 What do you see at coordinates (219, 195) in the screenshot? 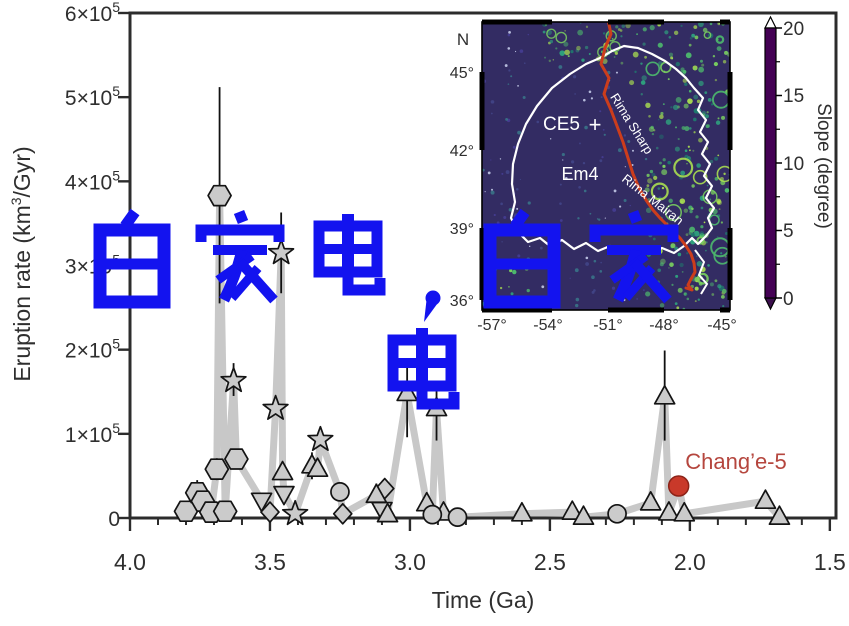
I see `marker-hexagon` at bounding box center [219, 195].